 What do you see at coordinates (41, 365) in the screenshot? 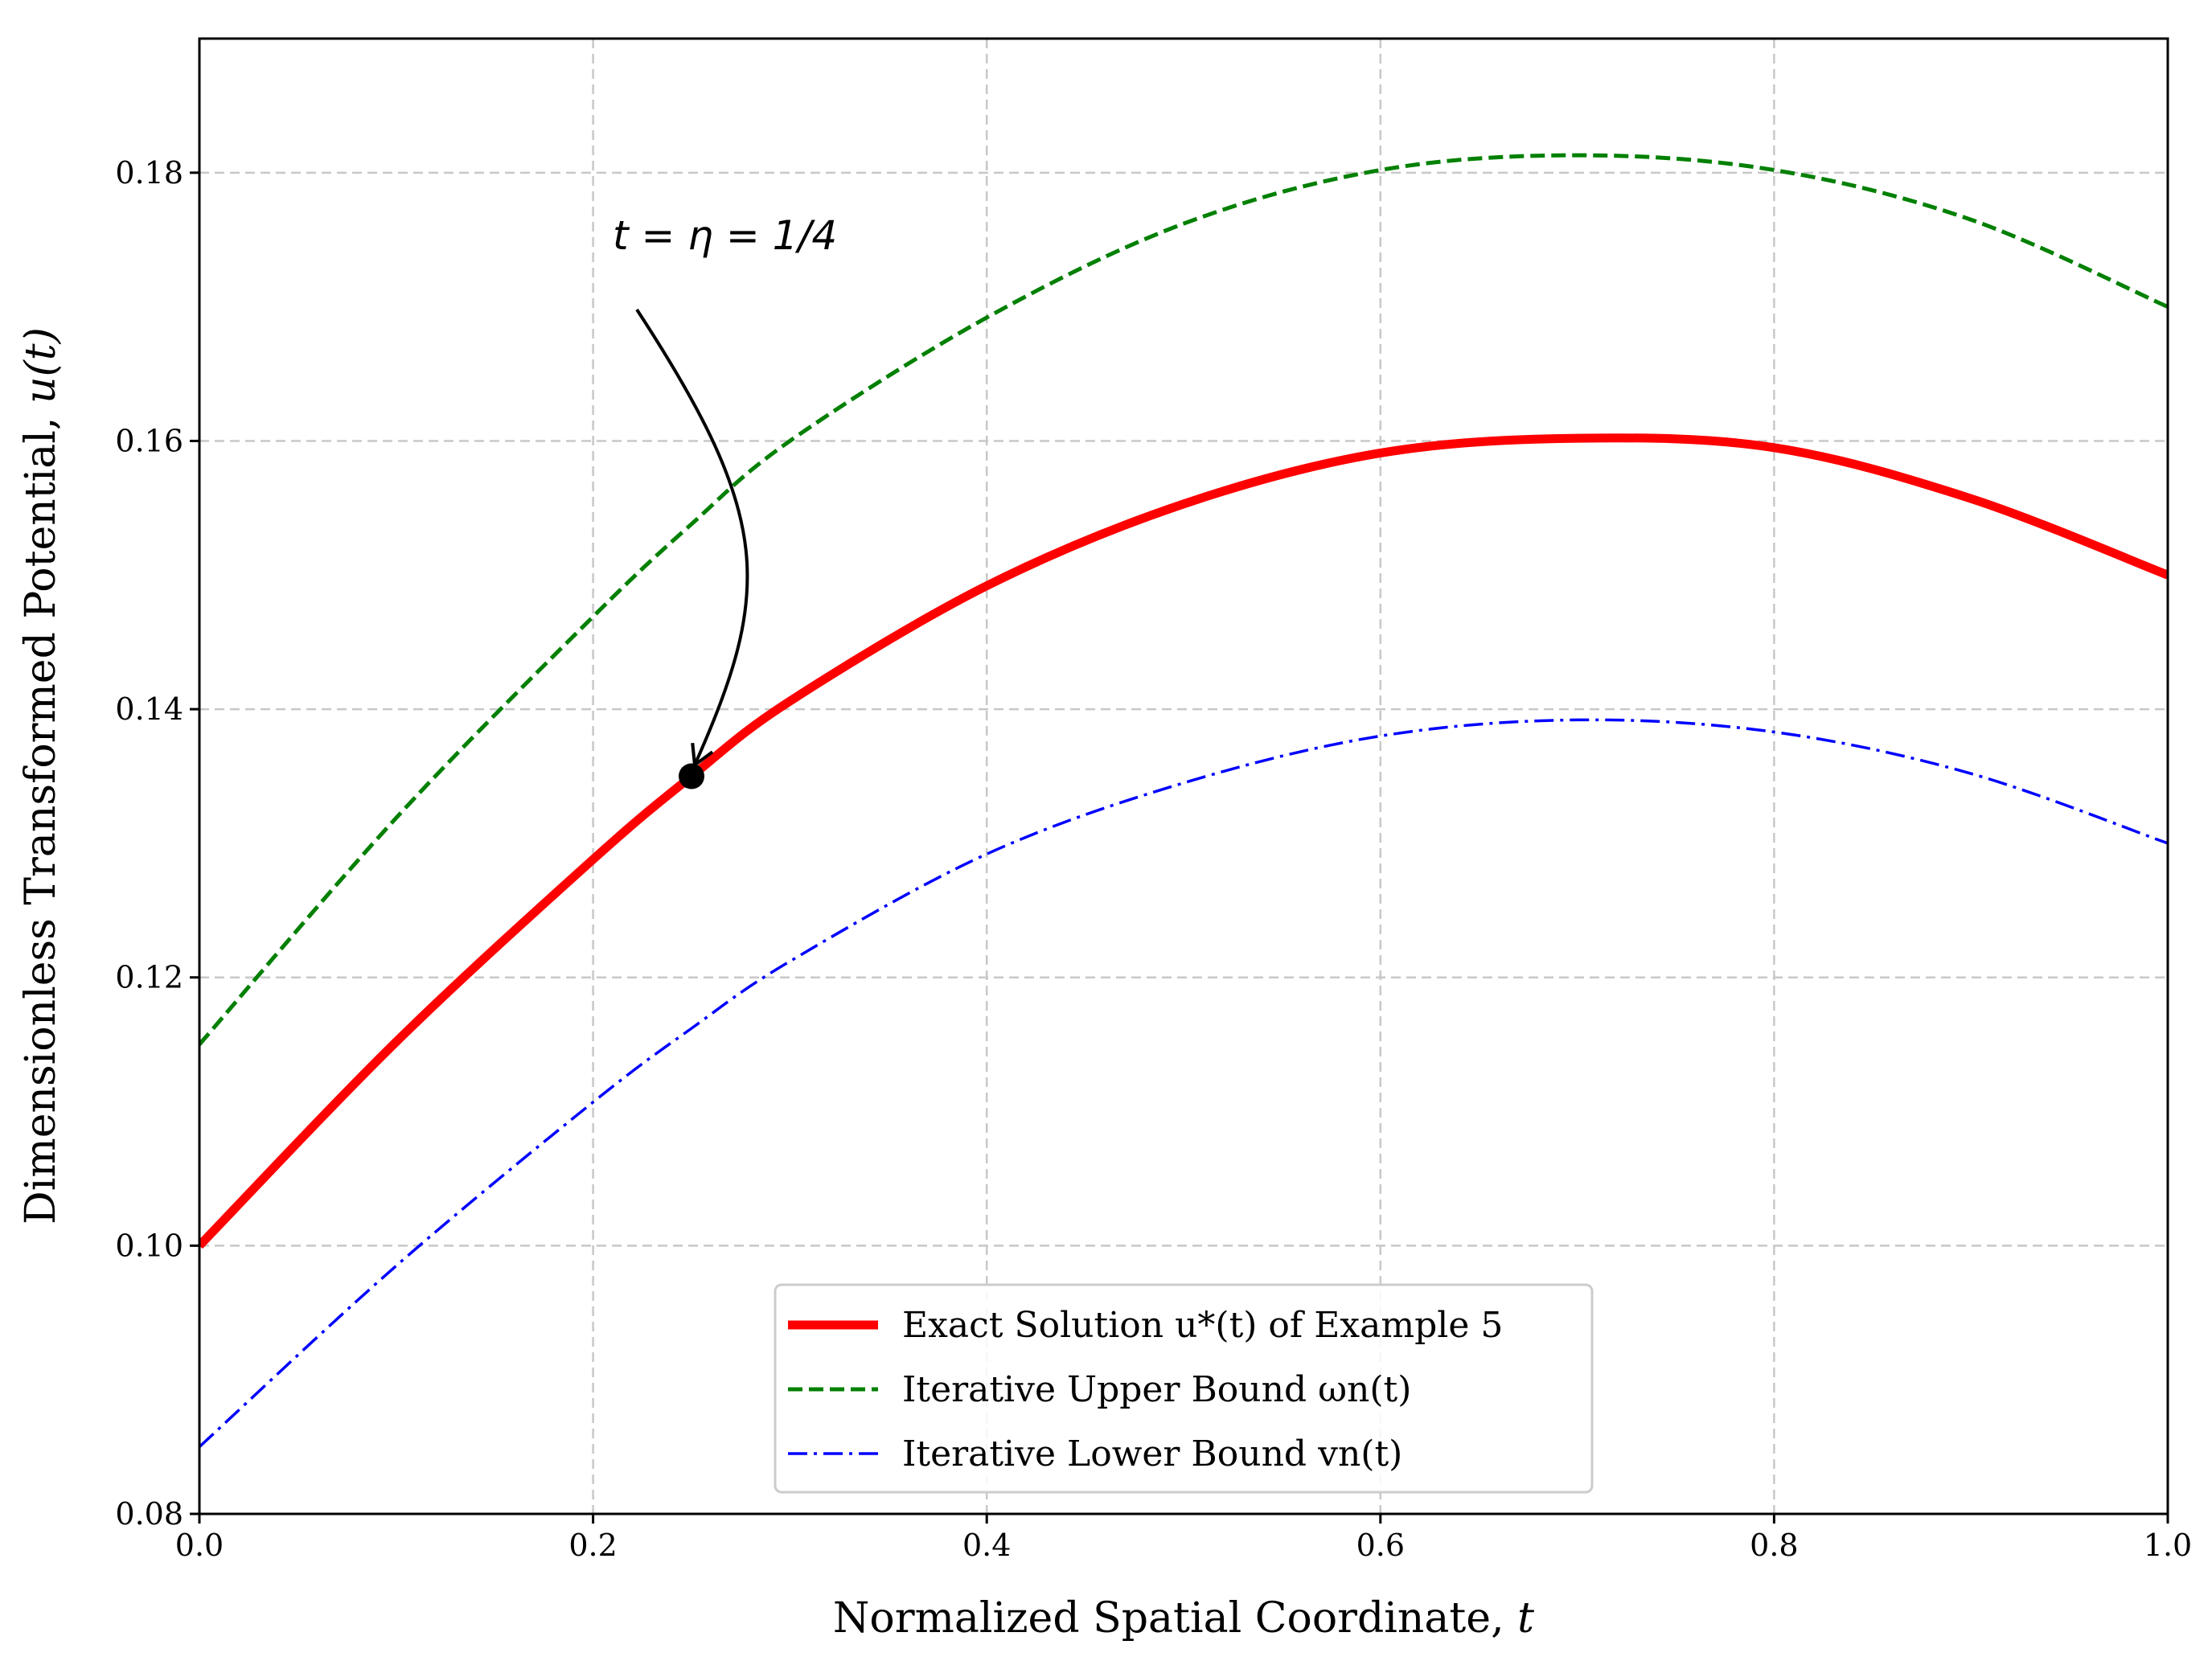
I see `y-axis-label-var: u(t)` at bounding box center [41, 365].